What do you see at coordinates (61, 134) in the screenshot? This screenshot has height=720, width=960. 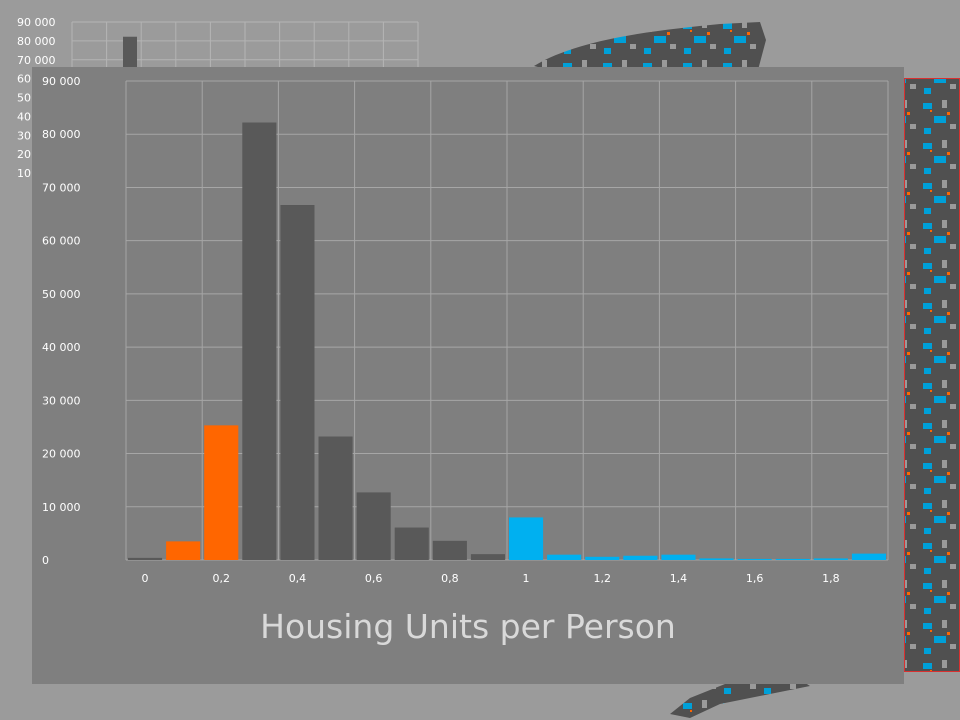 I see `y-tick-label: 80 000` at bounding box center [61, 134].